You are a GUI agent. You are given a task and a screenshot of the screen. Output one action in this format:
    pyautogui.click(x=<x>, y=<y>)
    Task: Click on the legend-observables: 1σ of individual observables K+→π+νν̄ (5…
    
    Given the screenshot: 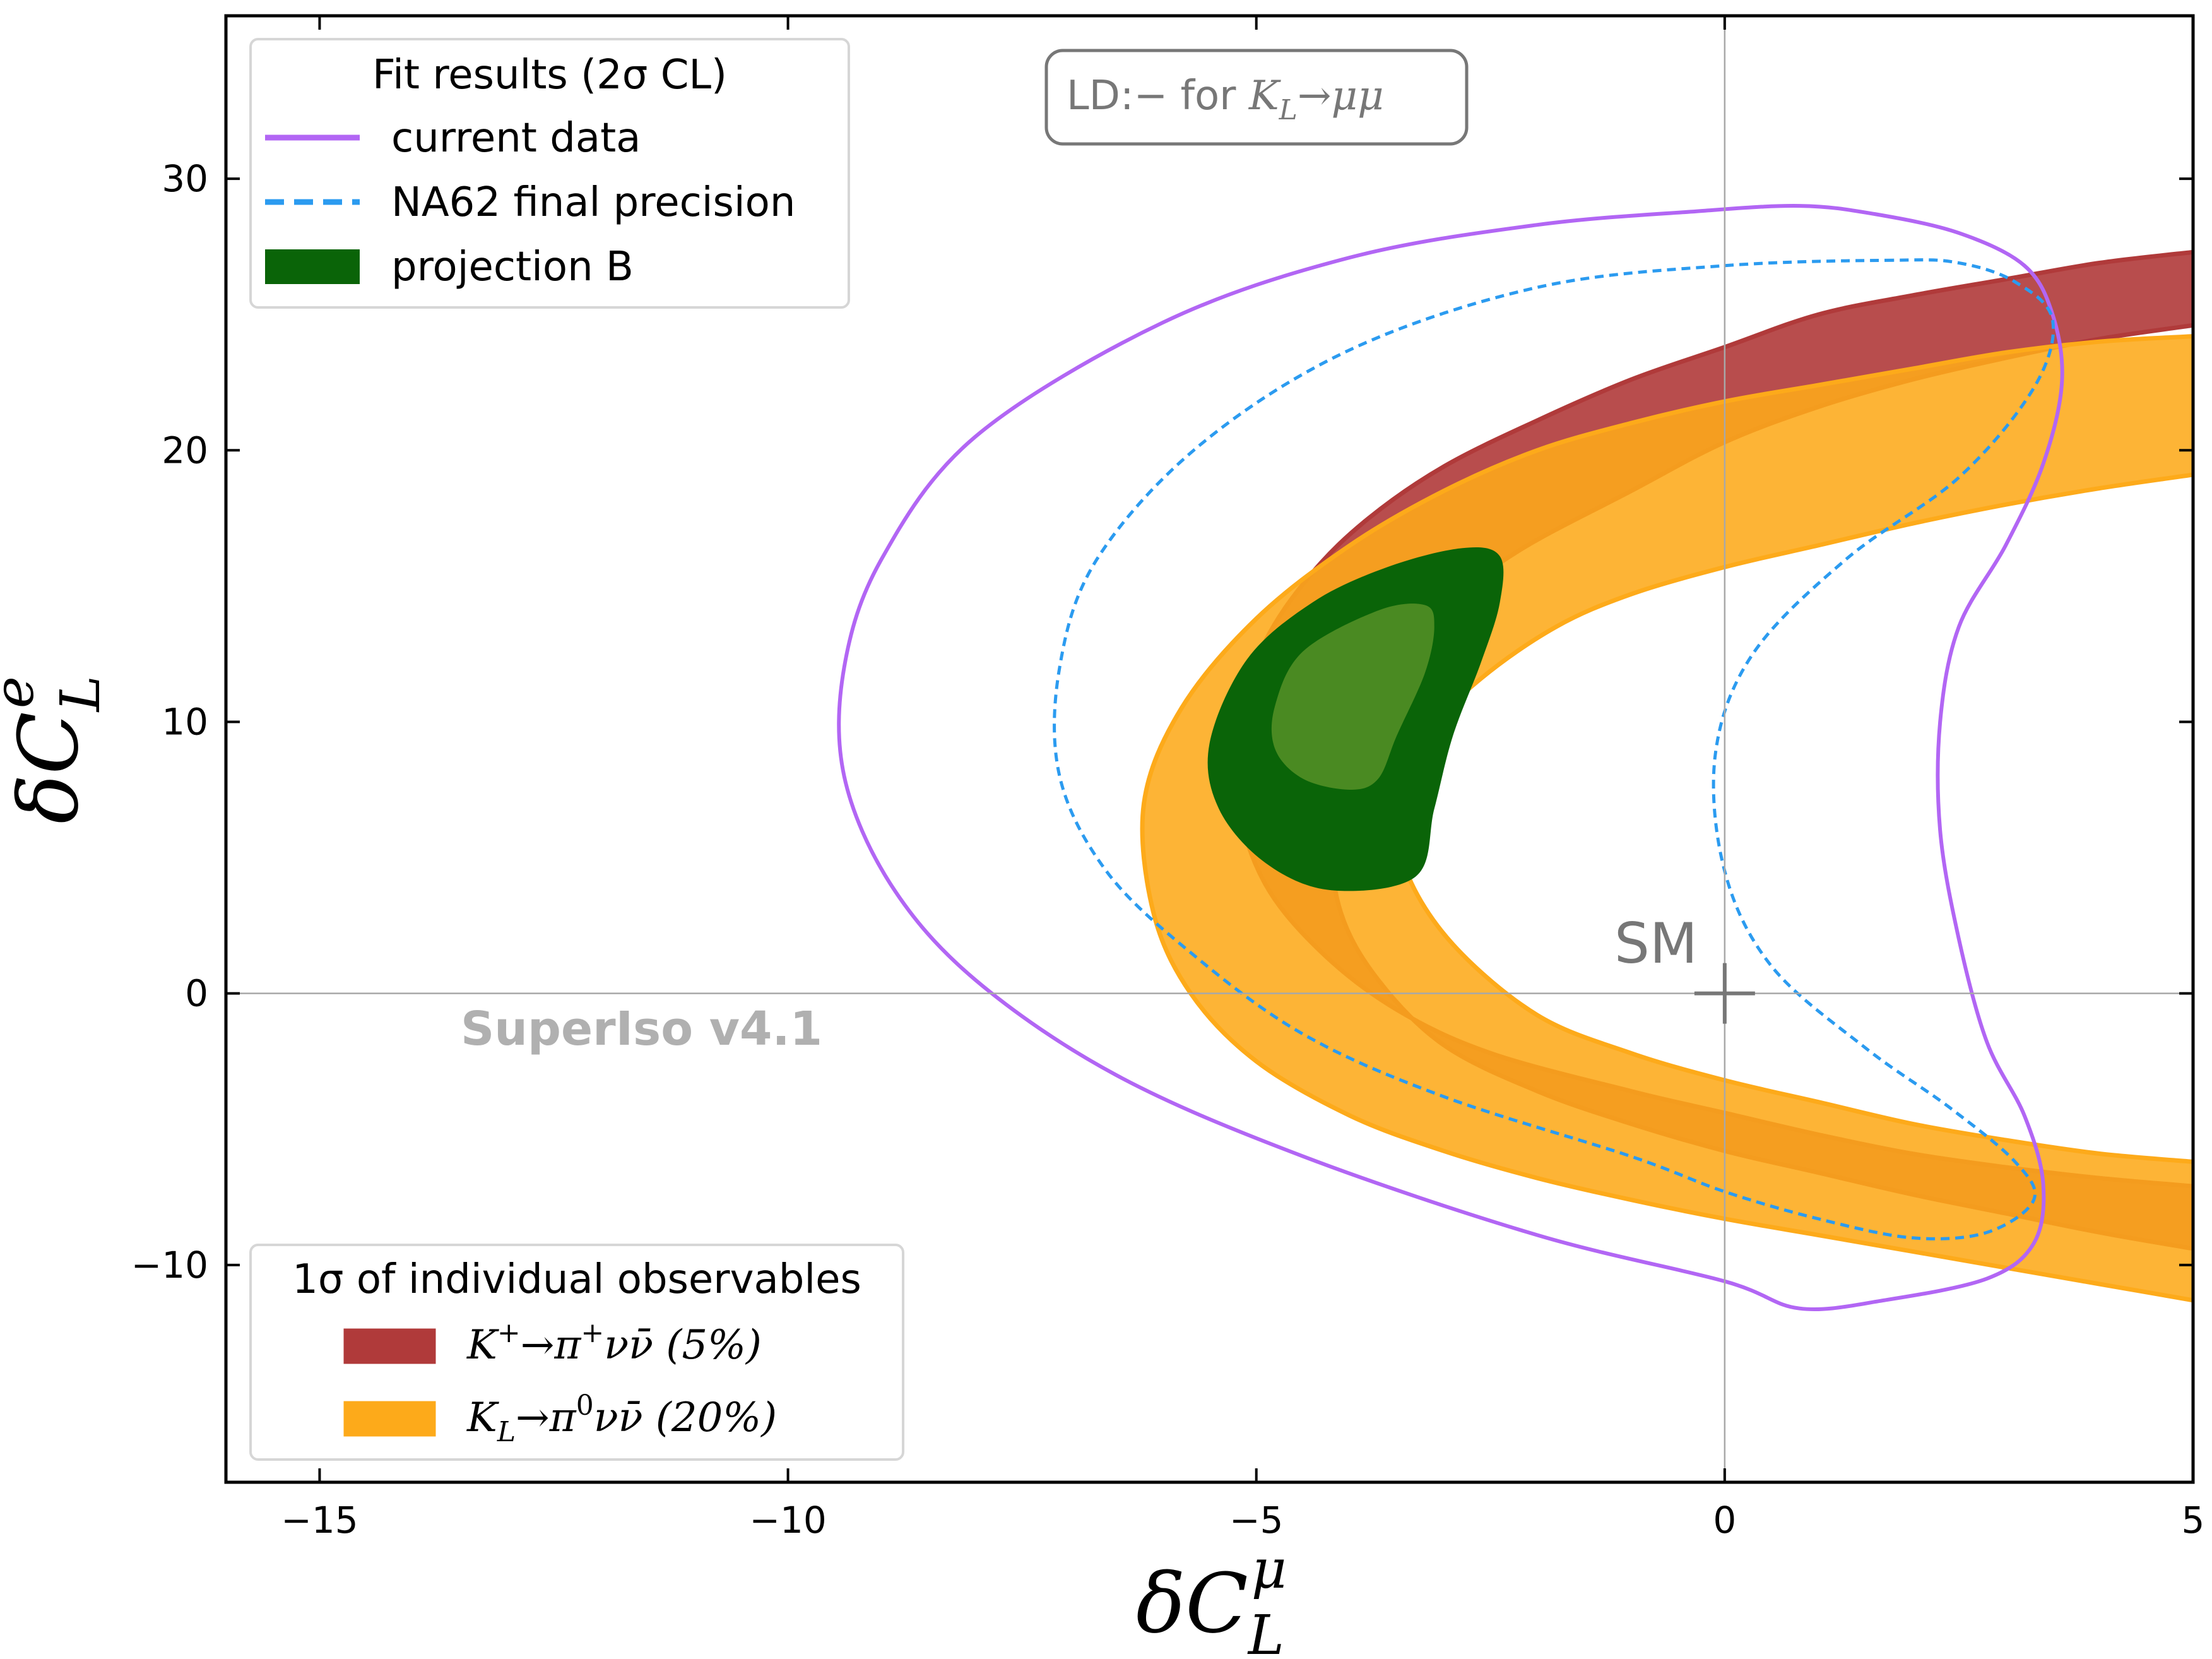 What is the action you would take?
    pyautogui.click(x=576, y=1352)
    